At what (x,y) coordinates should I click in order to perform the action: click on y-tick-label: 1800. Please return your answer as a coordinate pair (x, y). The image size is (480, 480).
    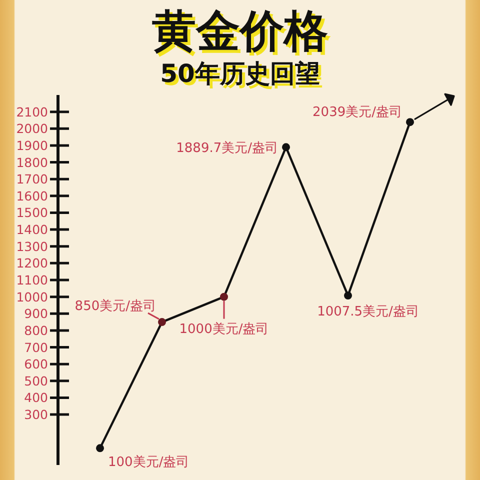
    Looking at the image, I should click on (32, 162).